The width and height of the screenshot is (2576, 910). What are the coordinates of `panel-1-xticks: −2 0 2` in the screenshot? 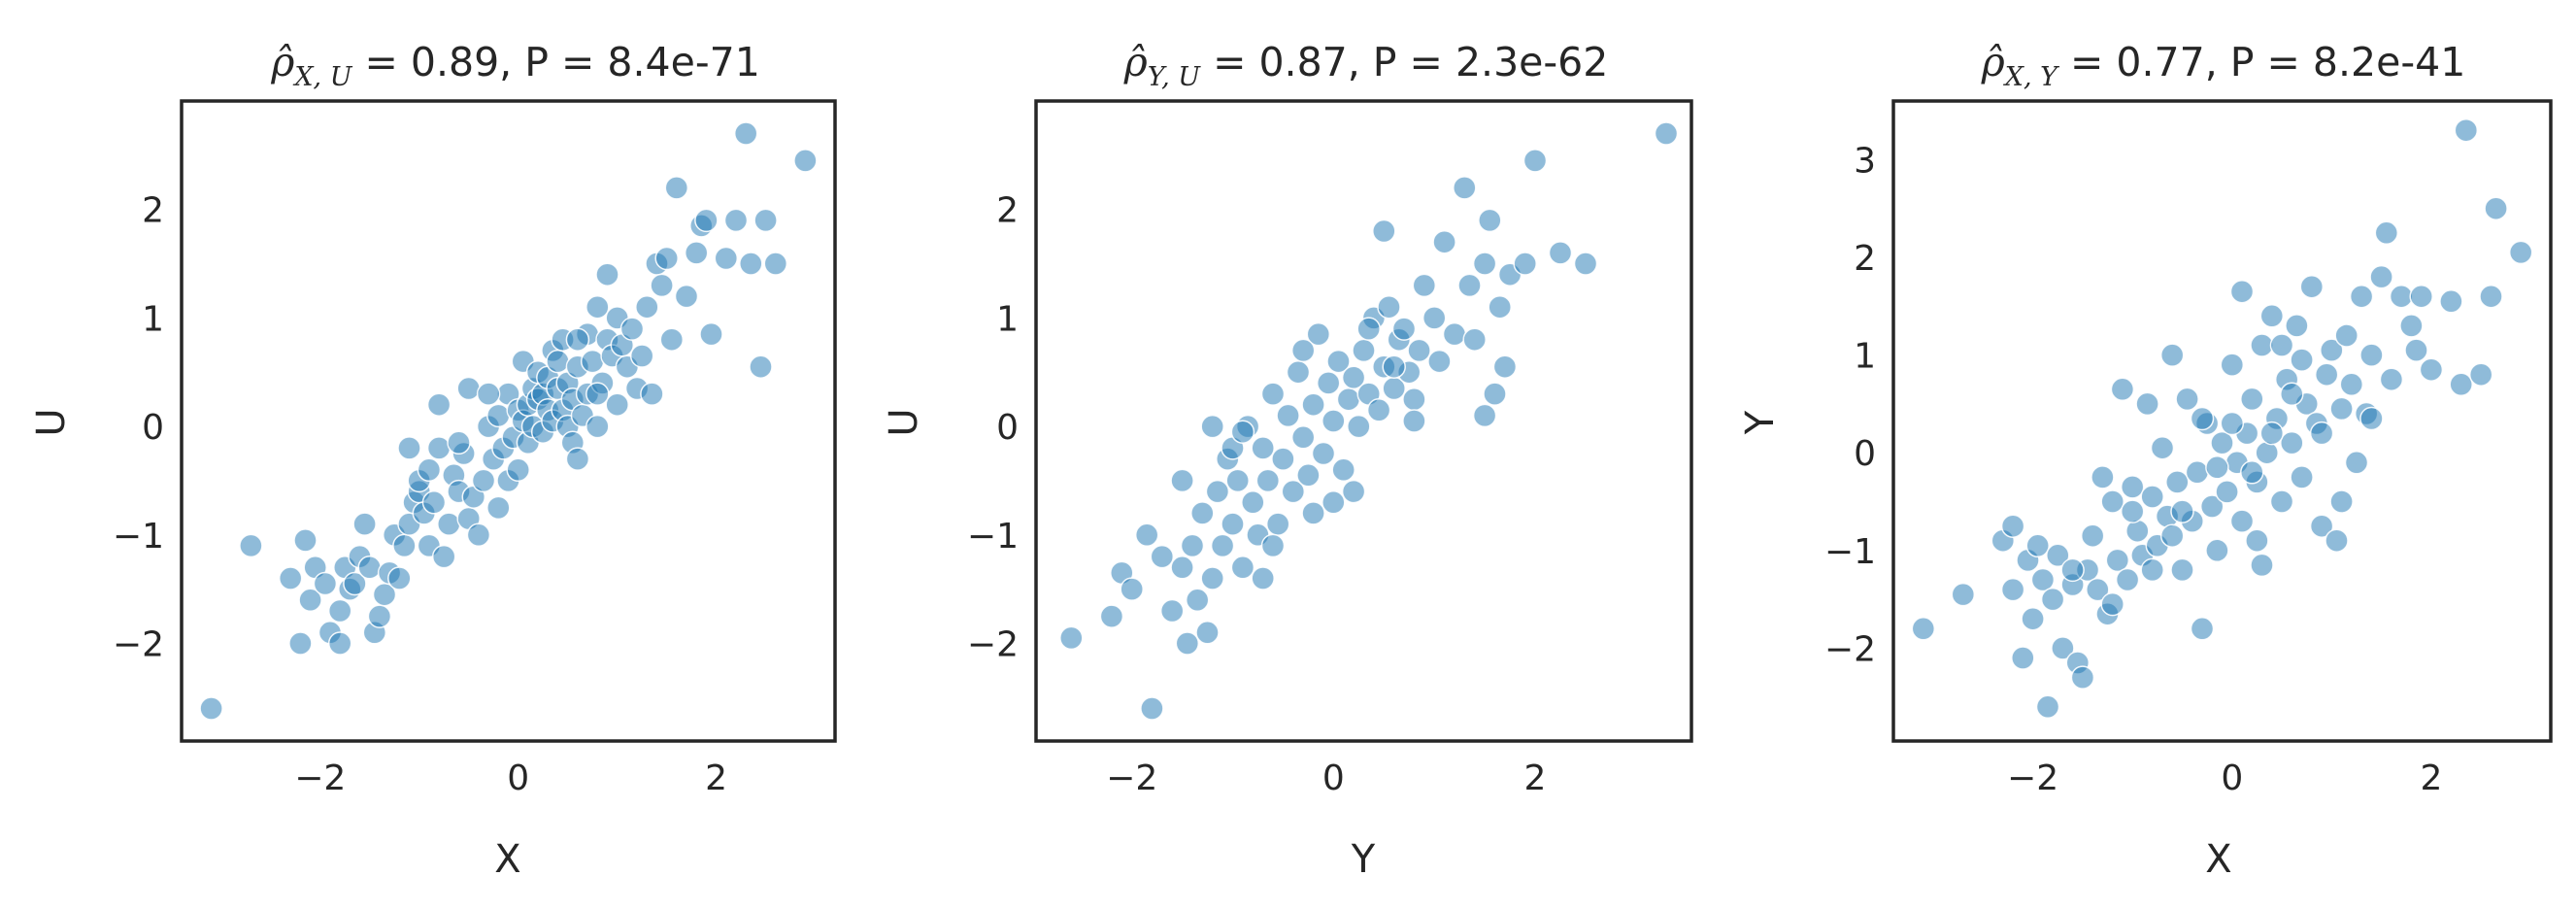 It's located at (511, 778).